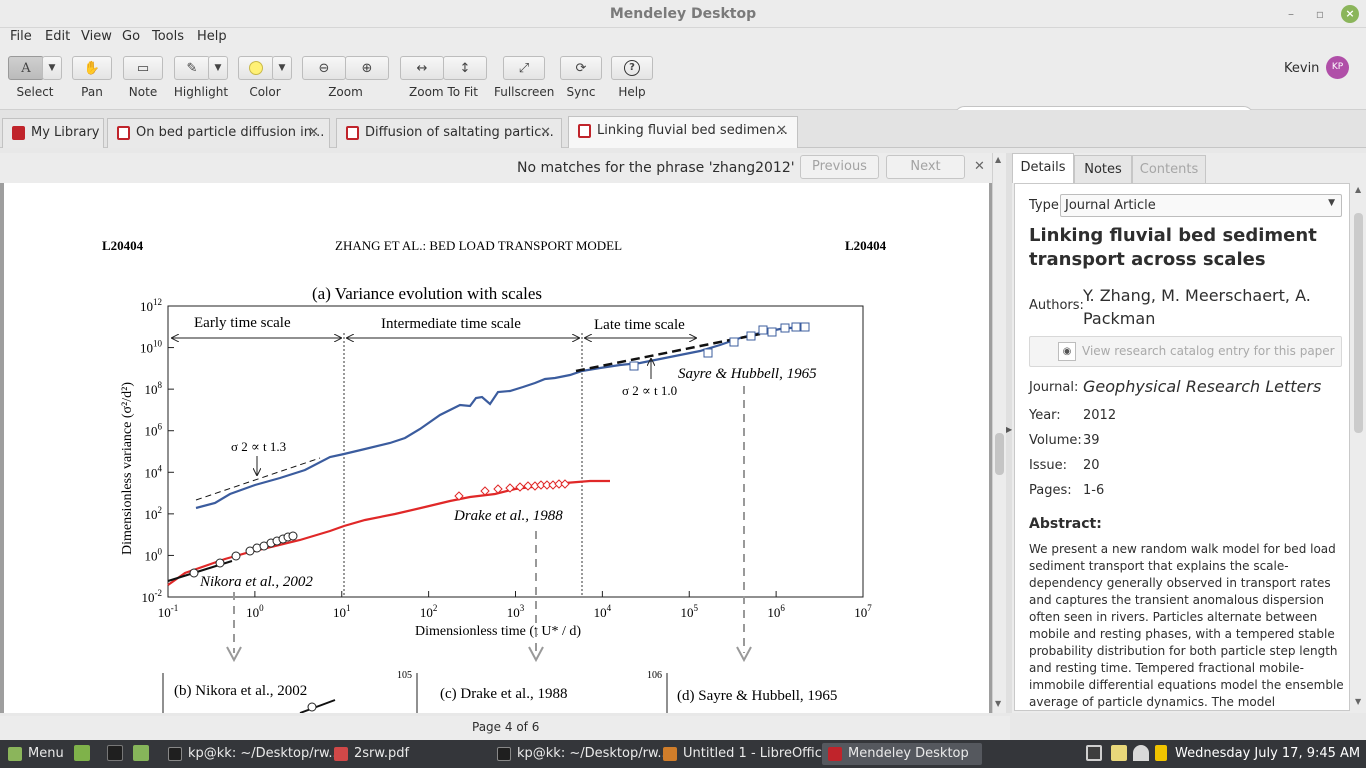 Image resolution: width=1366 pixels, height=768 pixels. I want to click on horizontal-arrows-icon: ↔, so click(422, 68).